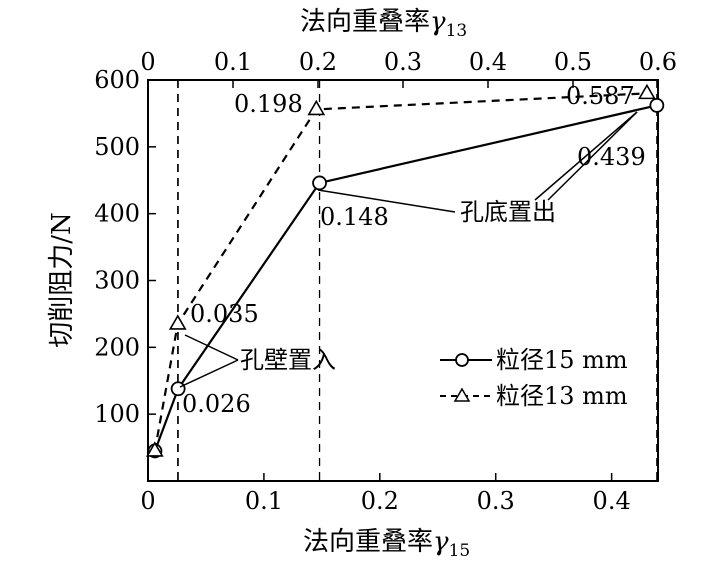 The width and height of the screenshot is (704, 586). I want to click on x-bottom-tick-label: 0.4, so click(612, 501).